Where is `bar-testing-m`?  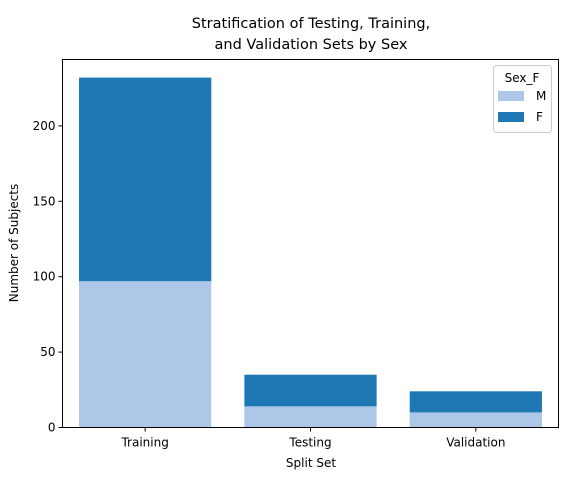
bar-testing-m is located at coordinates (310, 417).